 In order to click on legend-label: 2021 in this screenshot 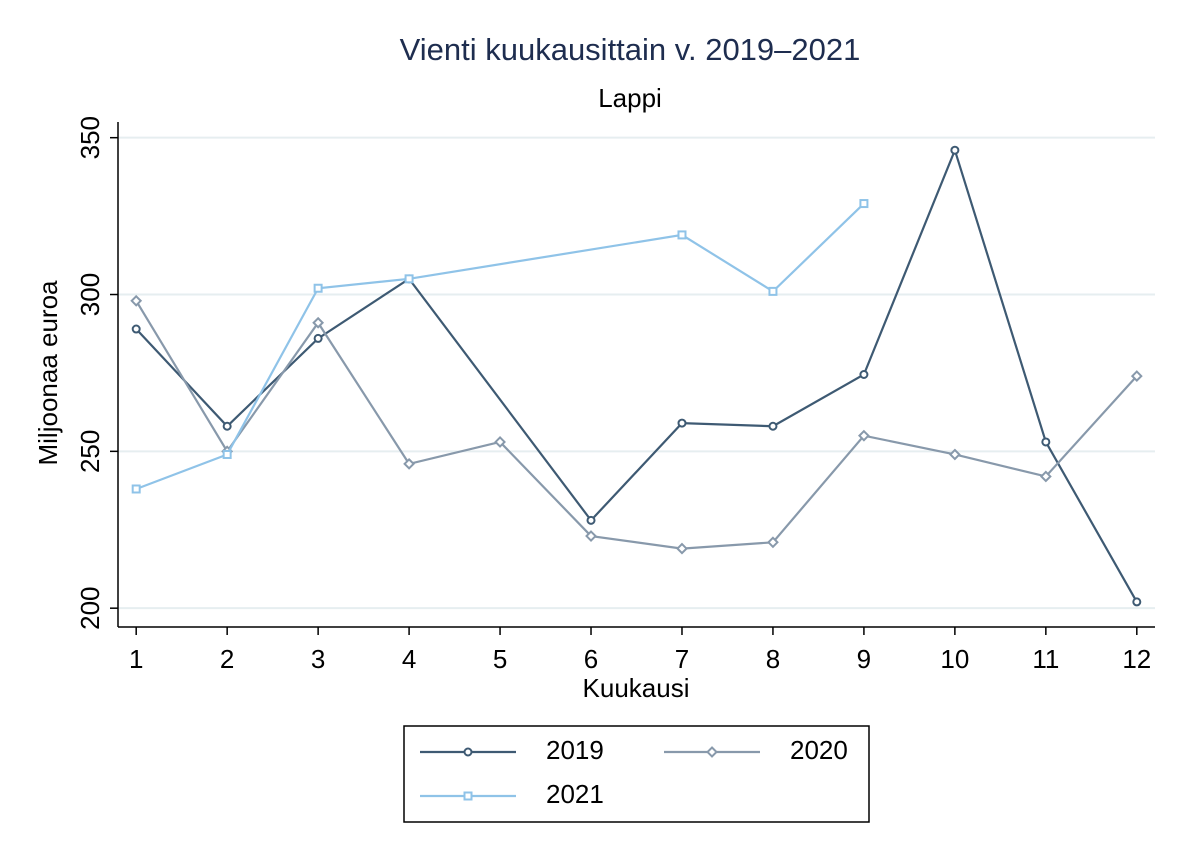, I will do `click(575, 794)`.